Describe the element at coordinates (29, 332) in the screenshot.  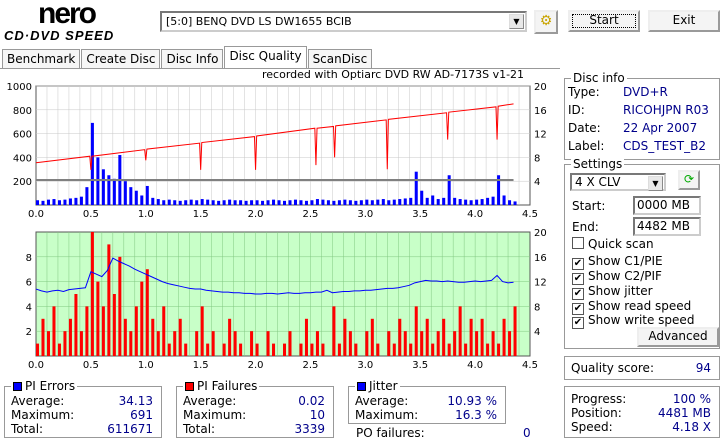
I see `y-tick-label: 2` at that location.